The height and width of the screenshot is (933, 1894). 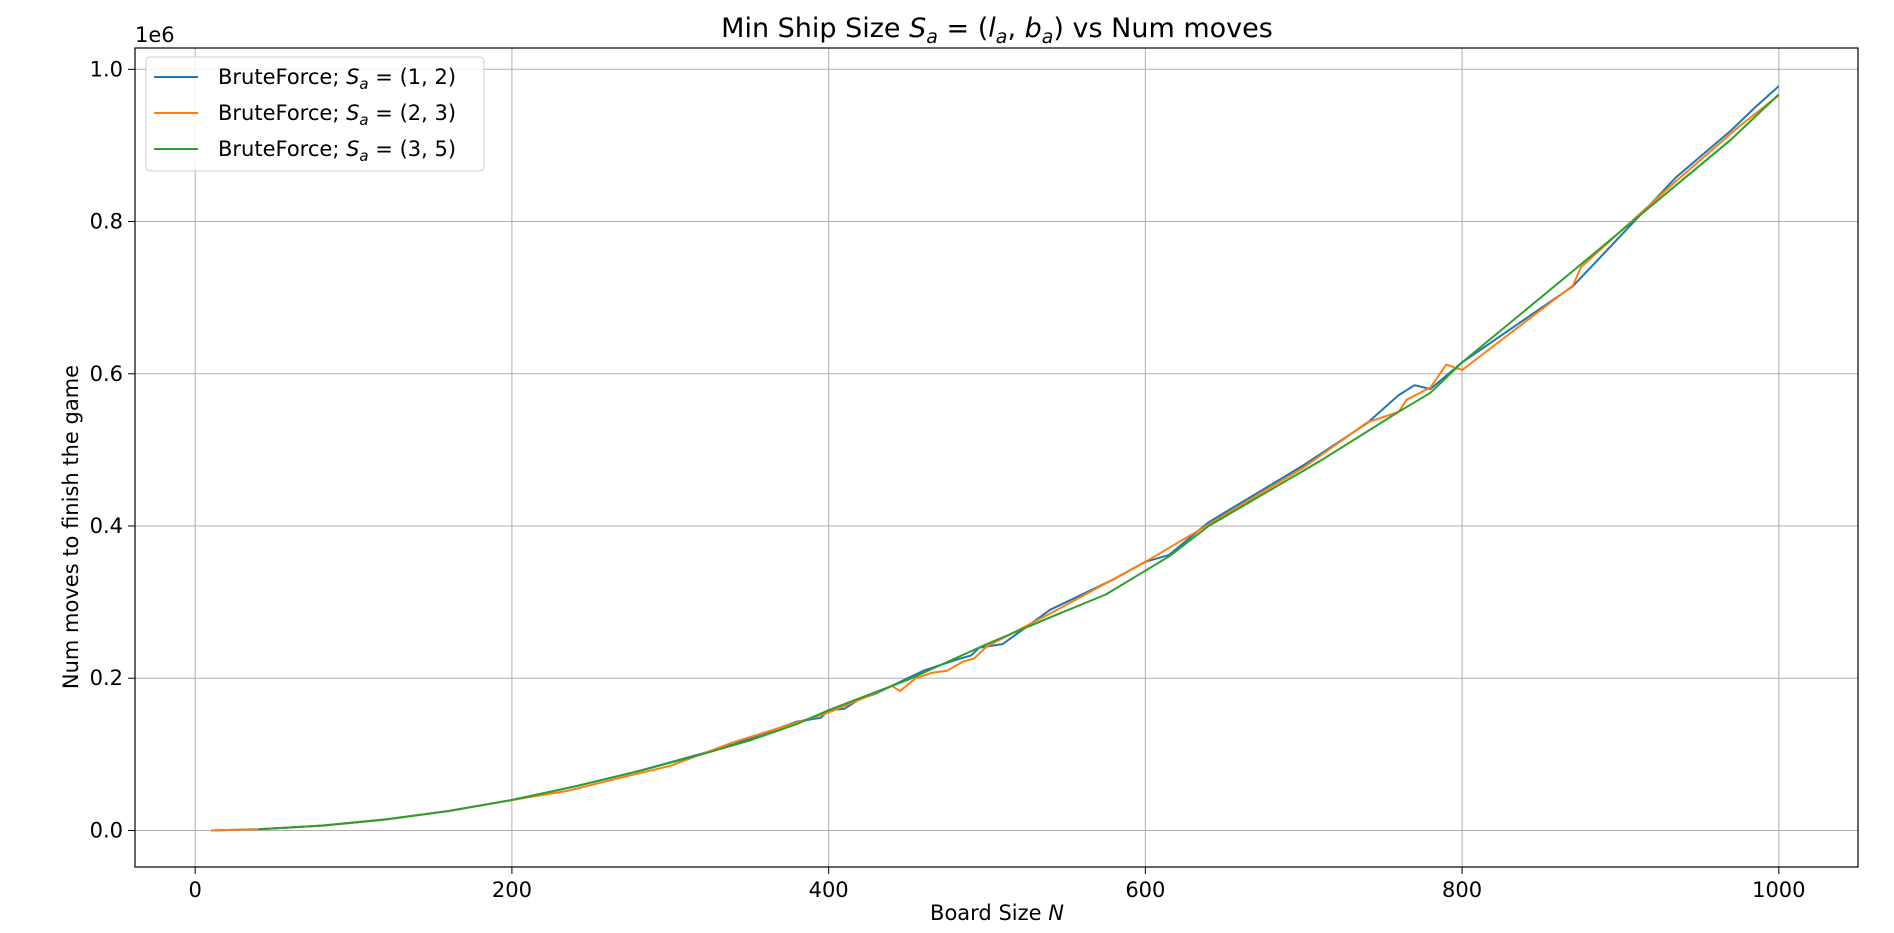 What do you see at coordinates (106, 830) in the screenshot?
I see `y-tick-label: 0.0` at bounding box center [106, 830].